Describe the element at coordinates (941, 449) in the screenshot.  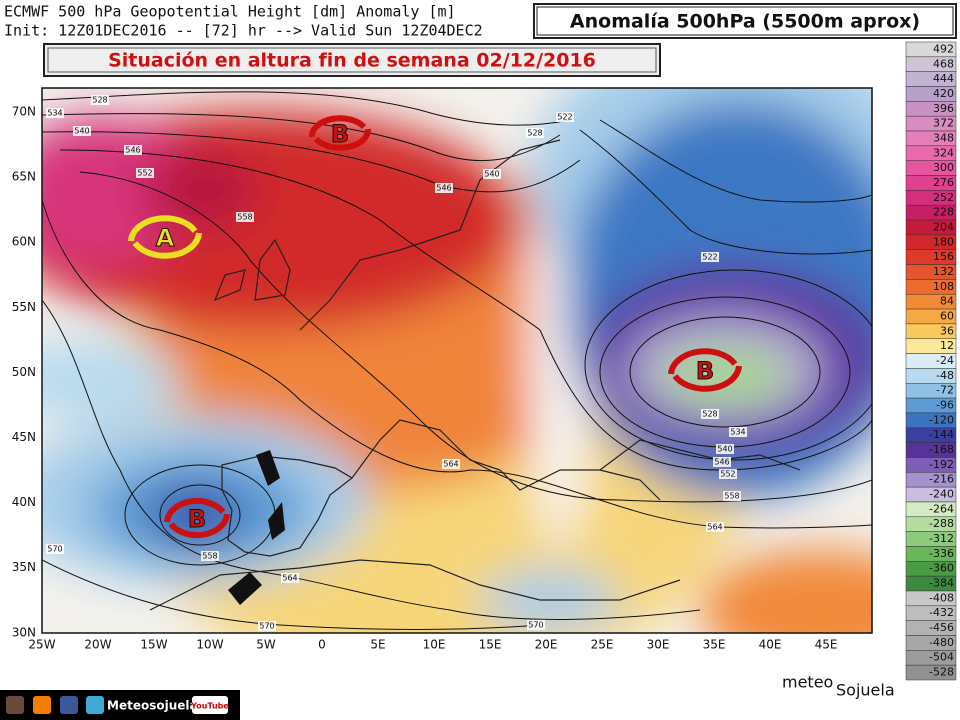
I see `colorbar-label: -168` at that location.